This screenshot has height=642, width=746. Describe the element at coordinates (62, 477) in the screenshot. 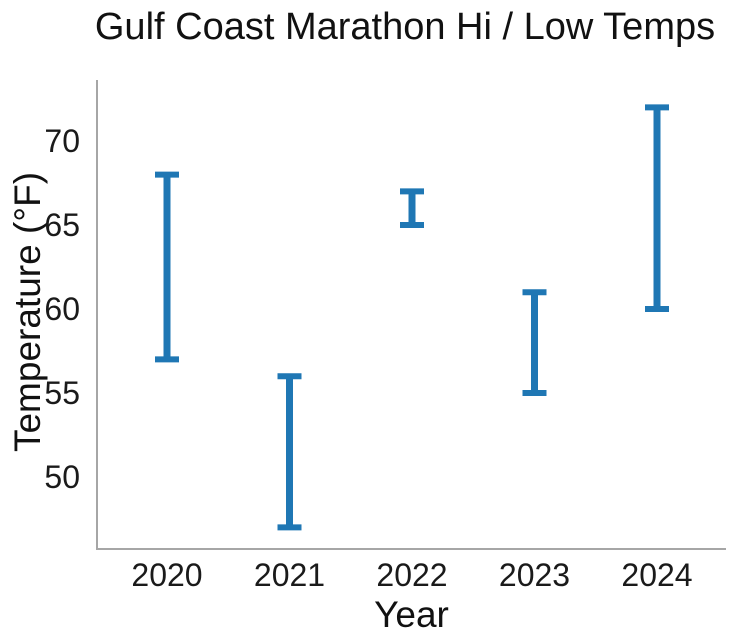

I see `y-tick-label-50: 50` at that location.